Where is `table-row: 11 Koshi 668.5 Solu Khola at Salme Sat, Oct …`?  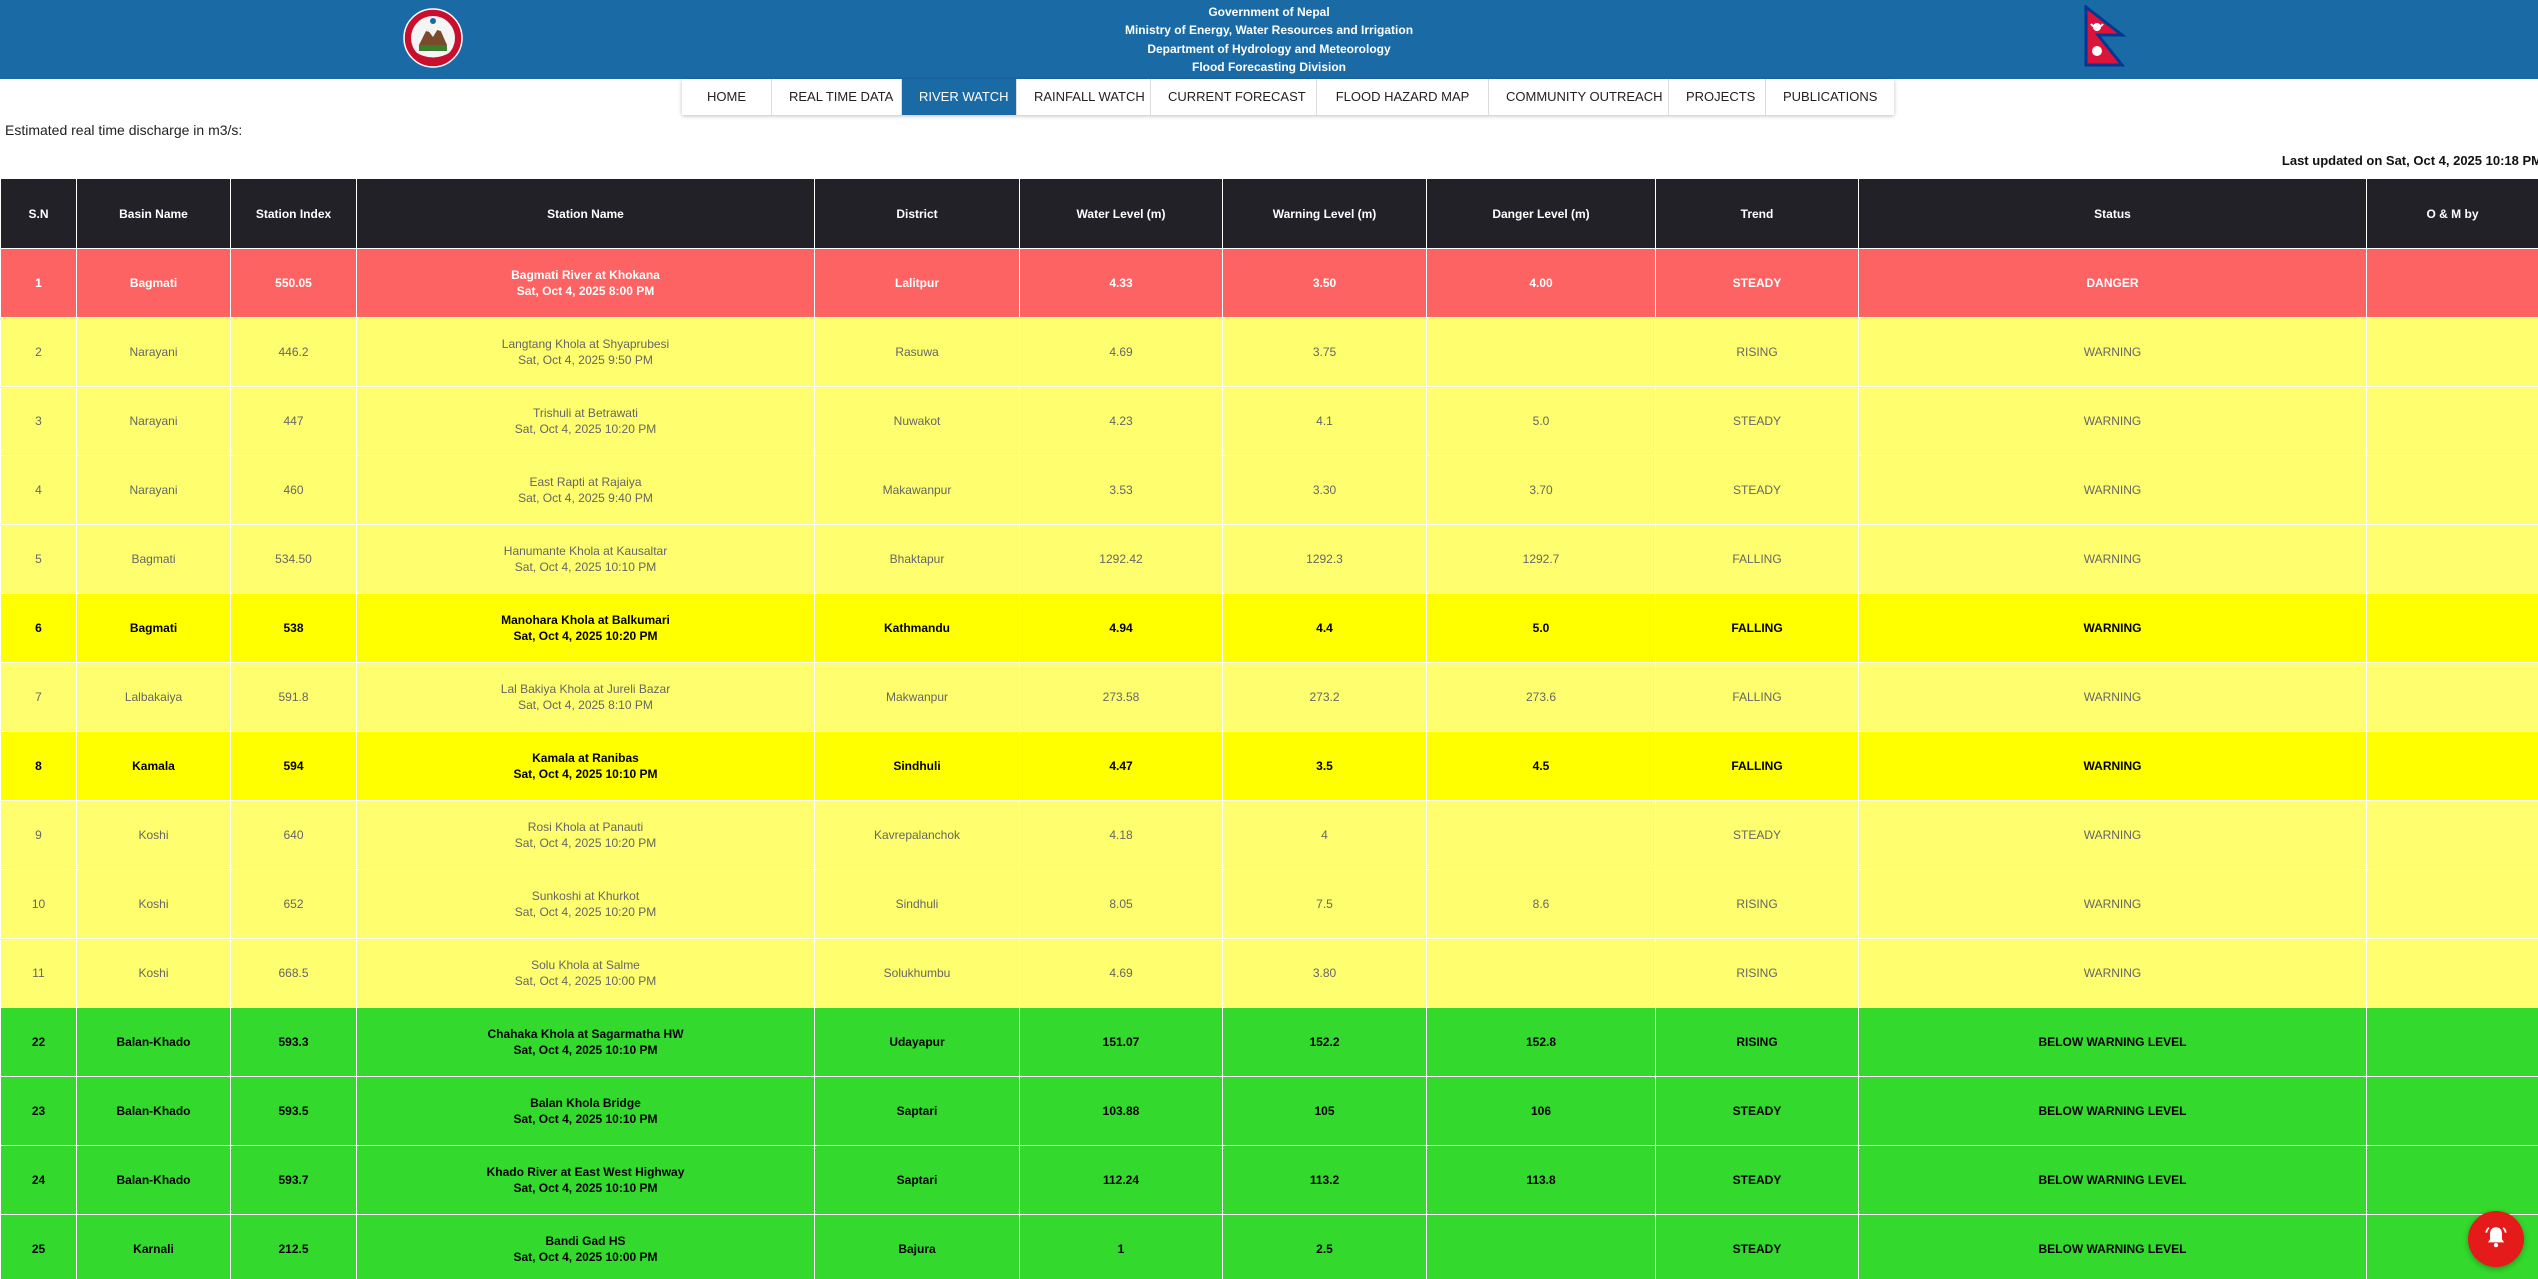 table-row: 11 Koshi 668.5 Solu Khola at Salme Sat, Oct … is located at coordinates (1269, 973).